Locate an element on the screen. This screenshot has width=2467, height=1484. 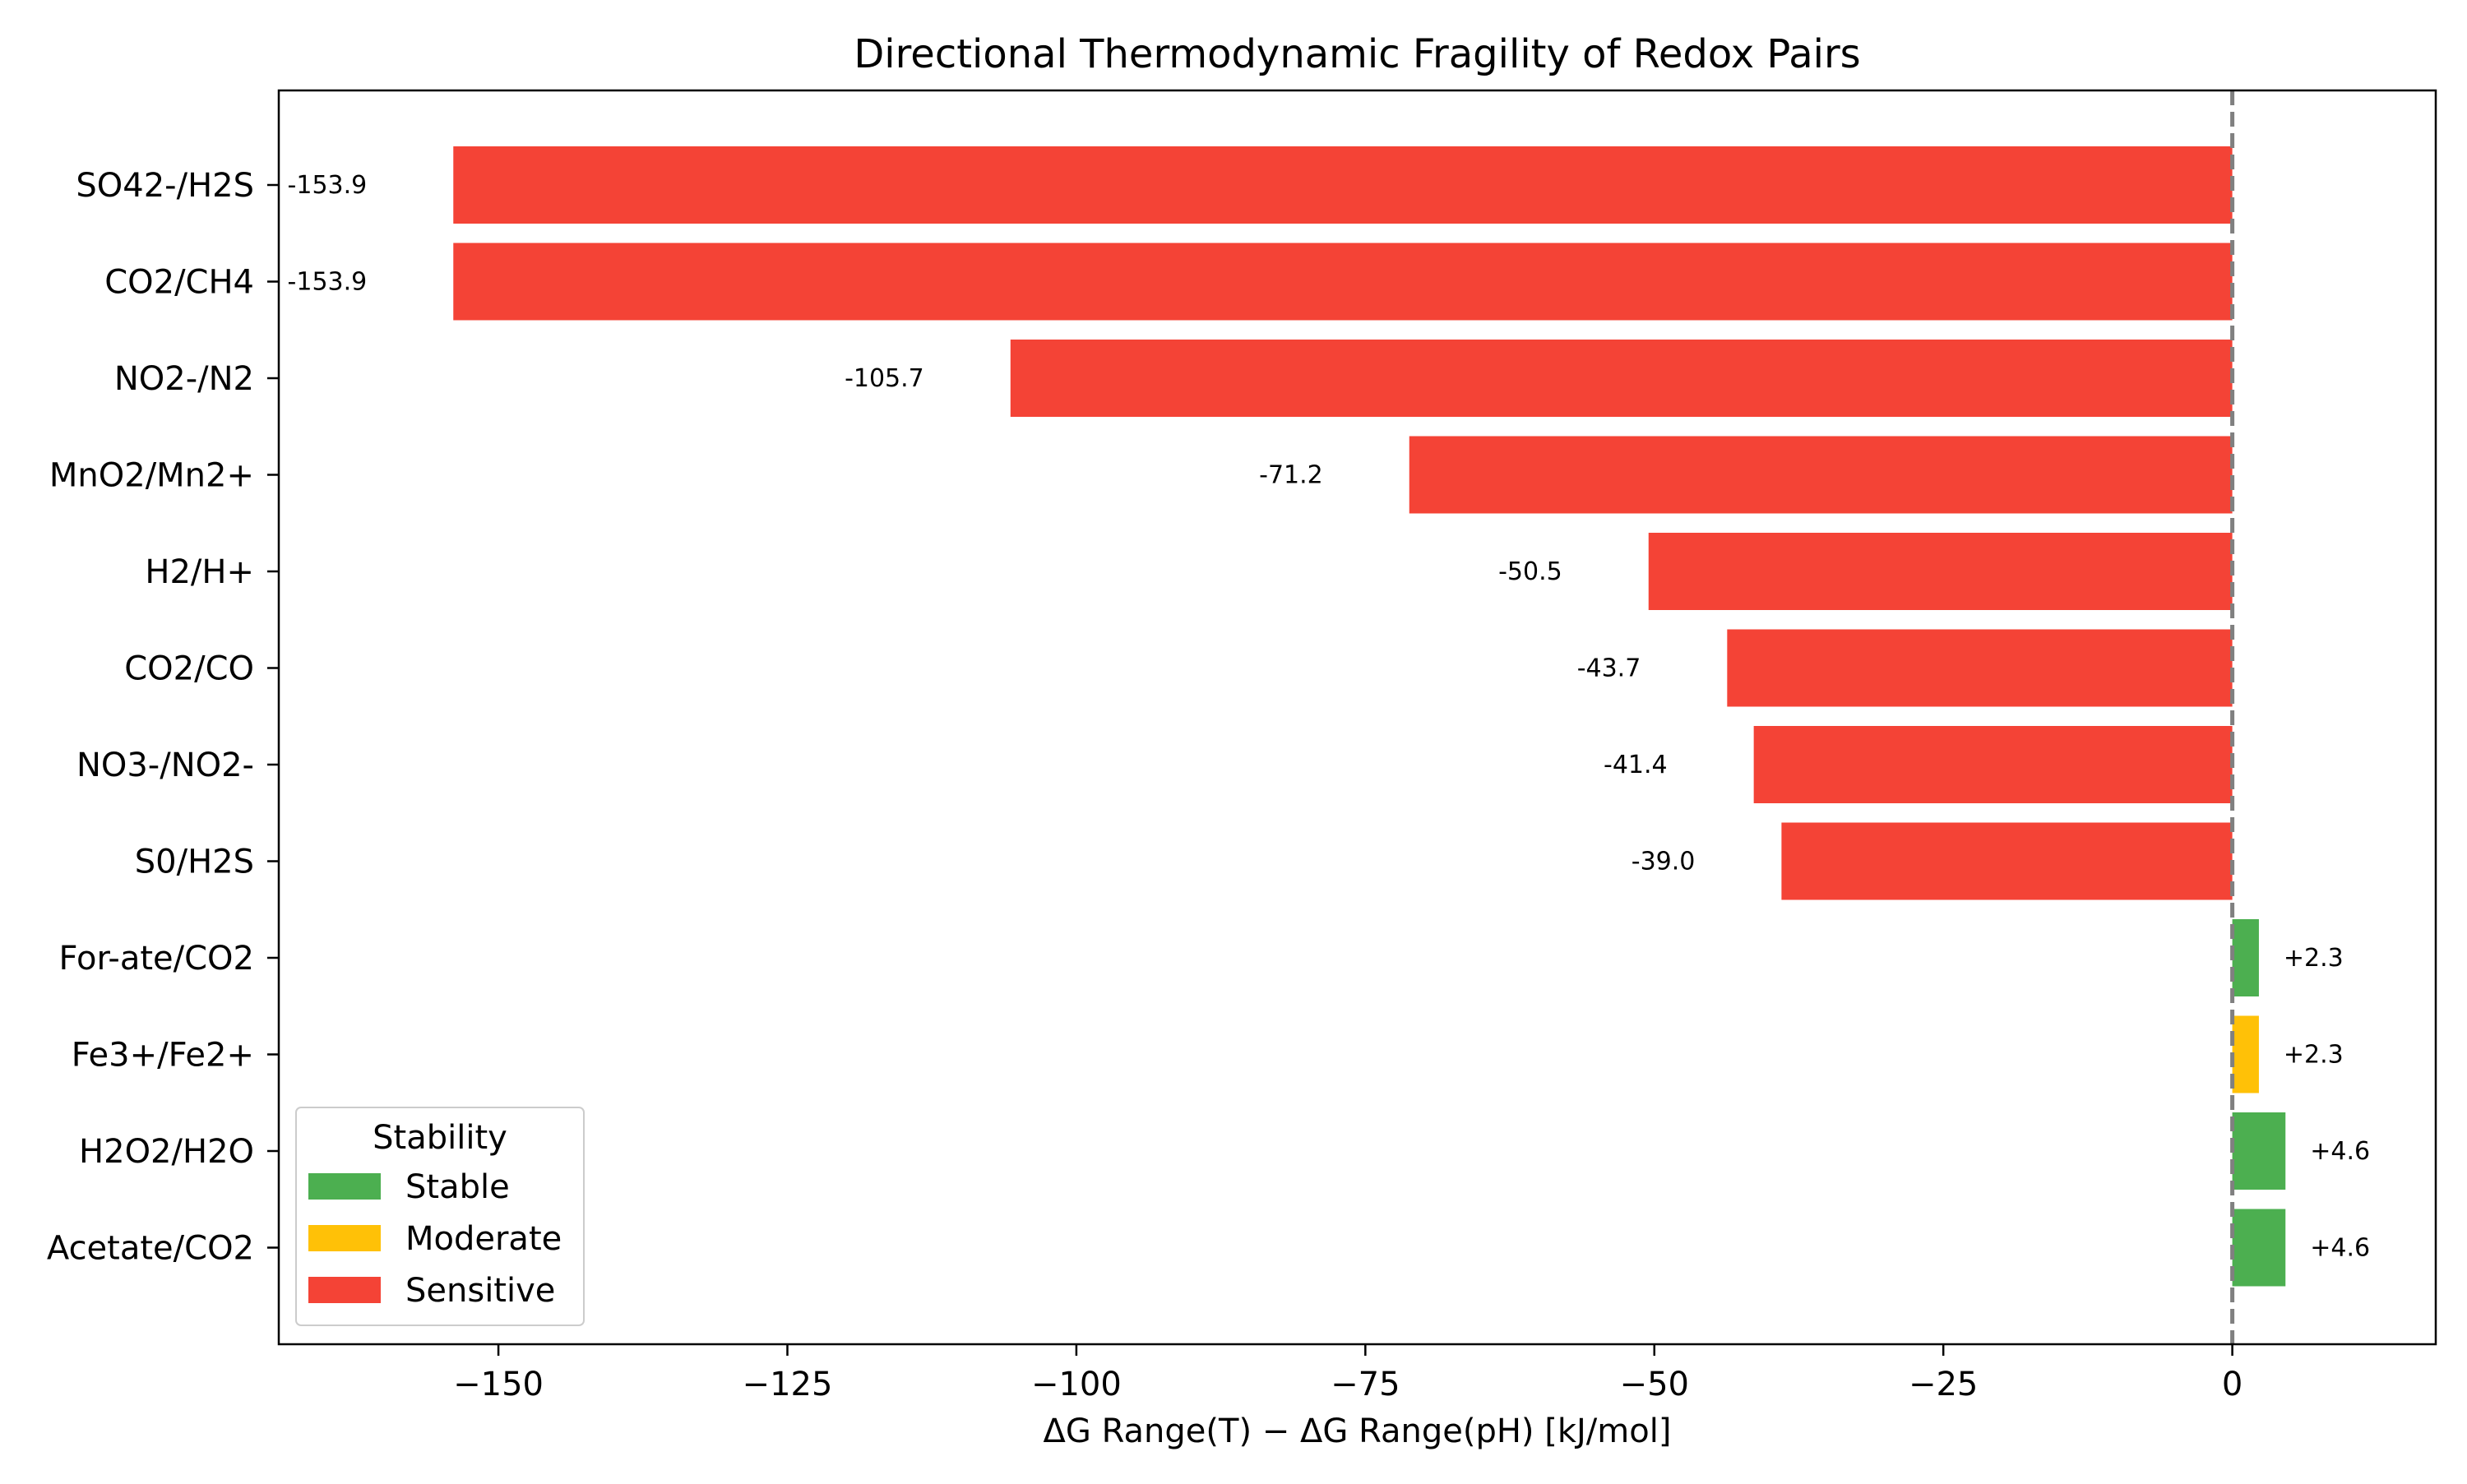
x-tick-label: −25 is located at coordinates (1943, 1384).